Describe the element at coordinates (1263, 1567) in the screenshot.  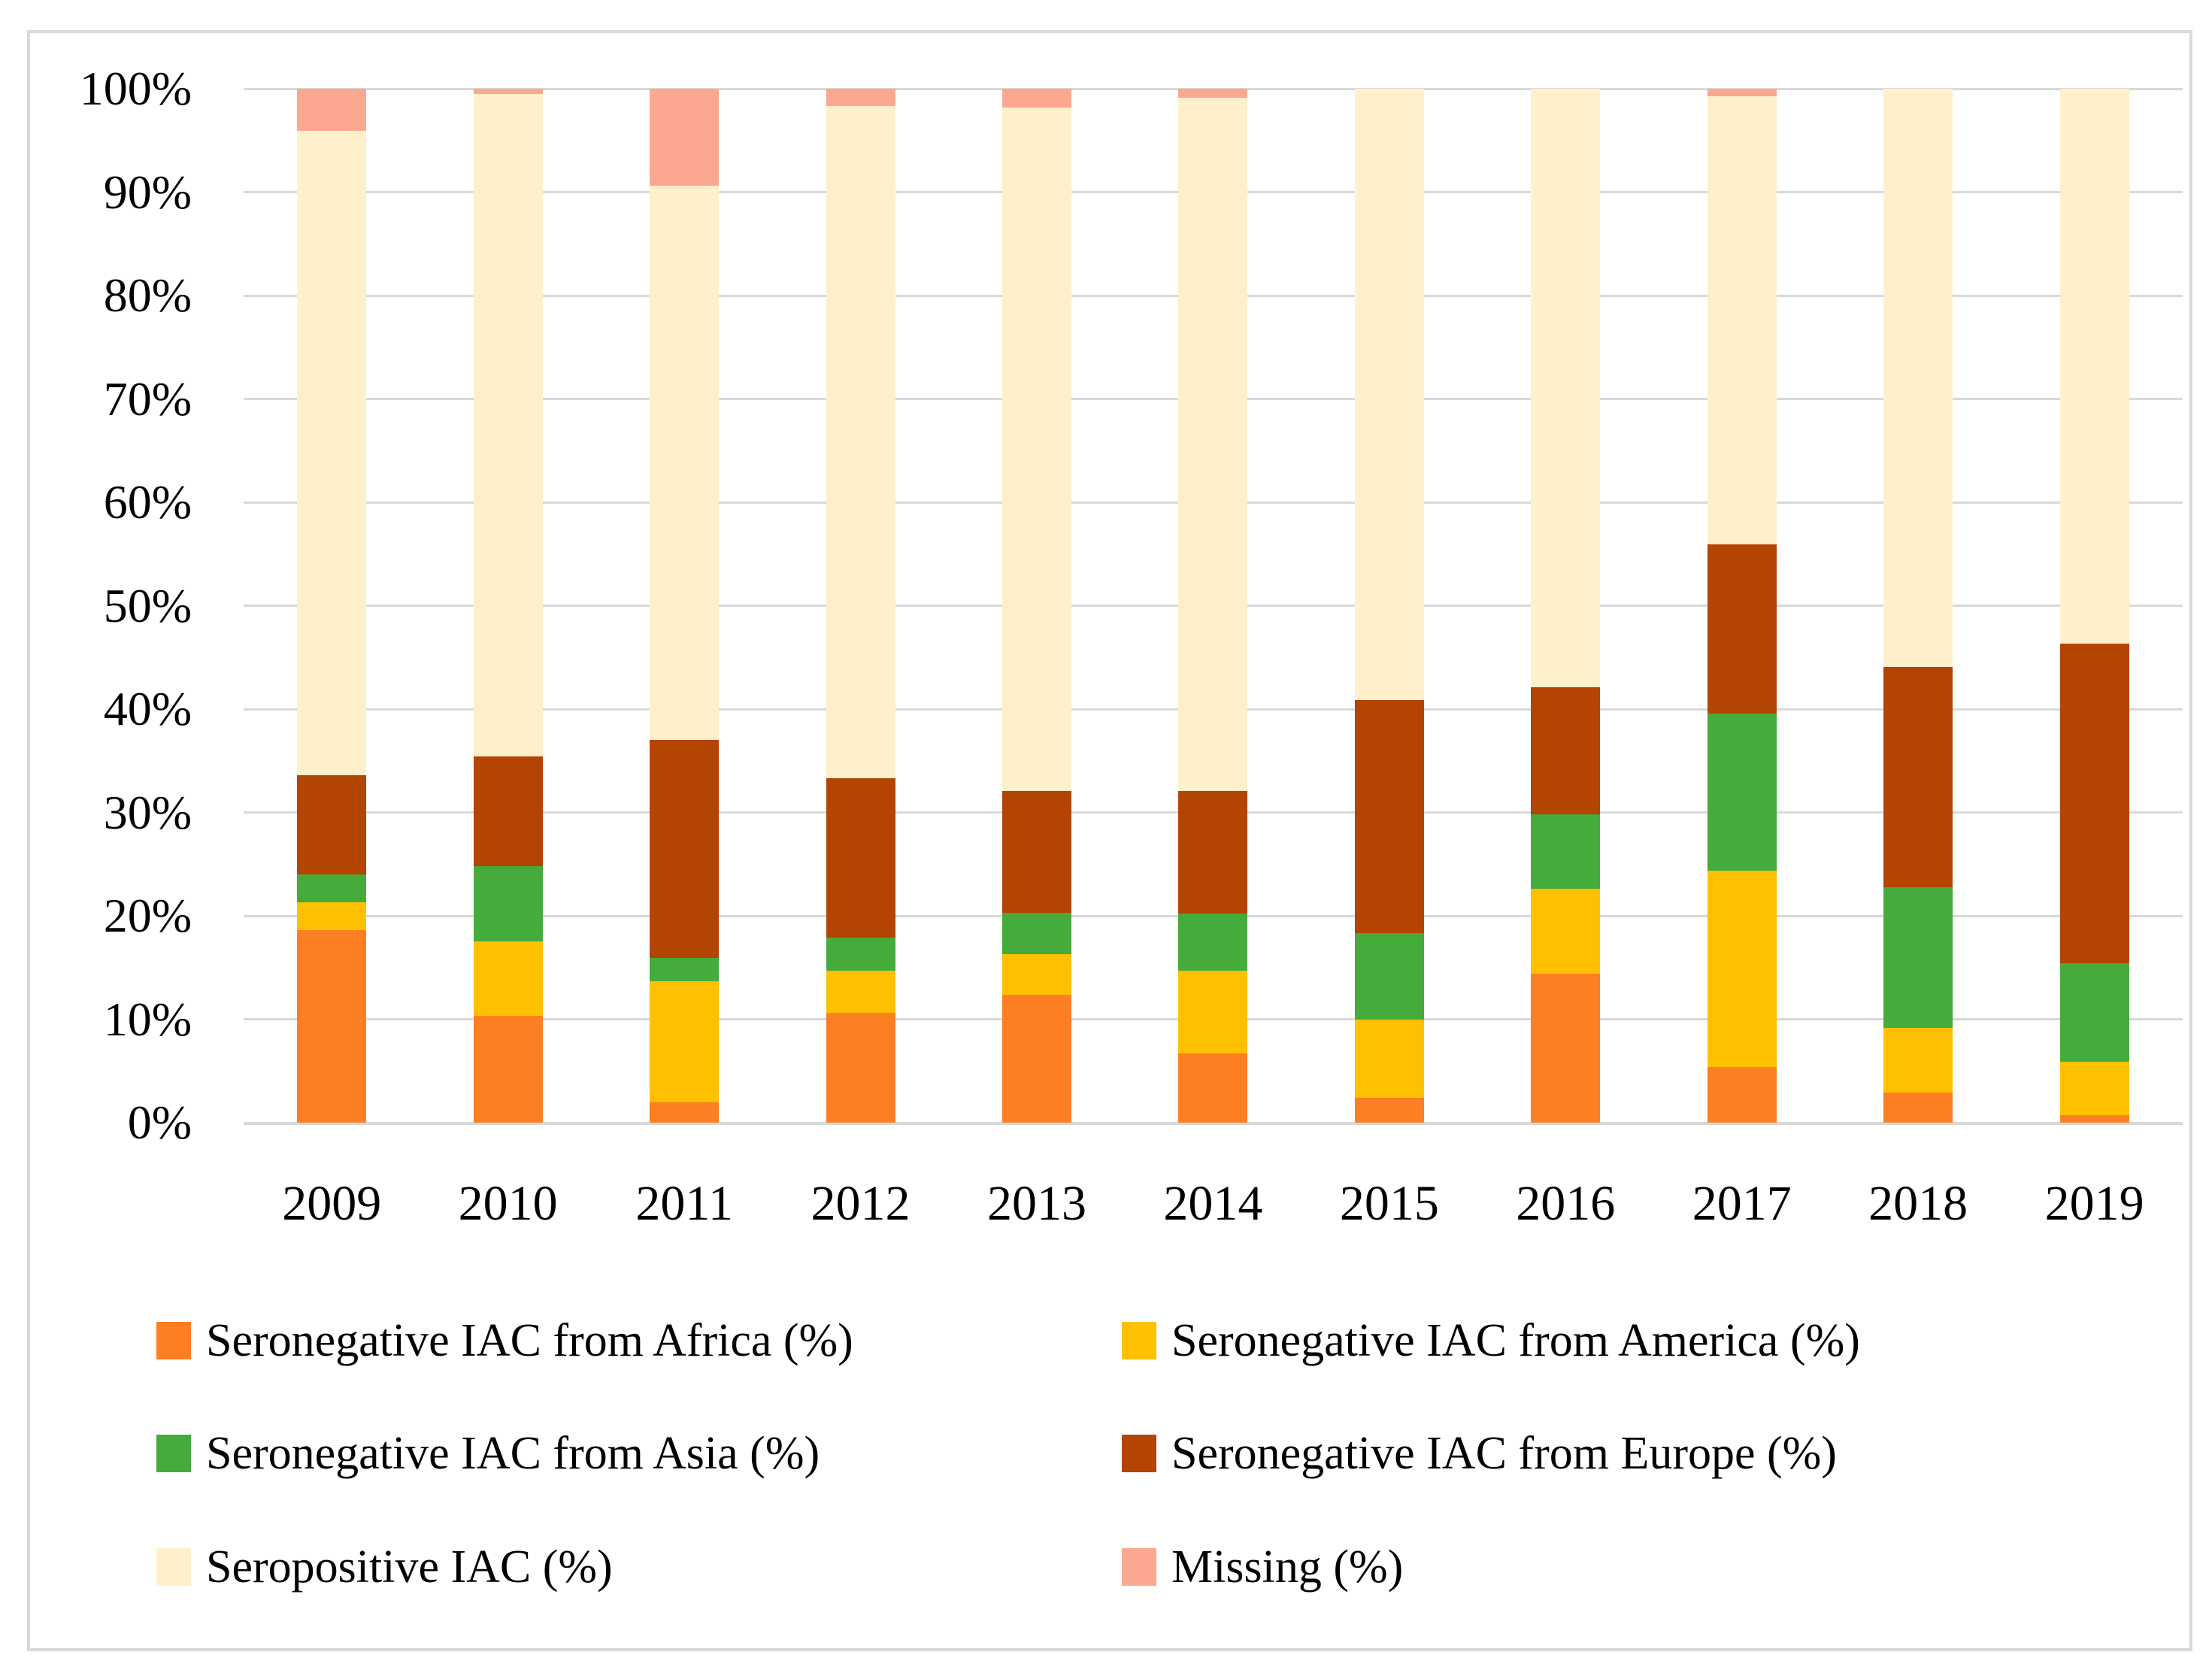
I see `legend-item-5: Missing (%)` at that location.